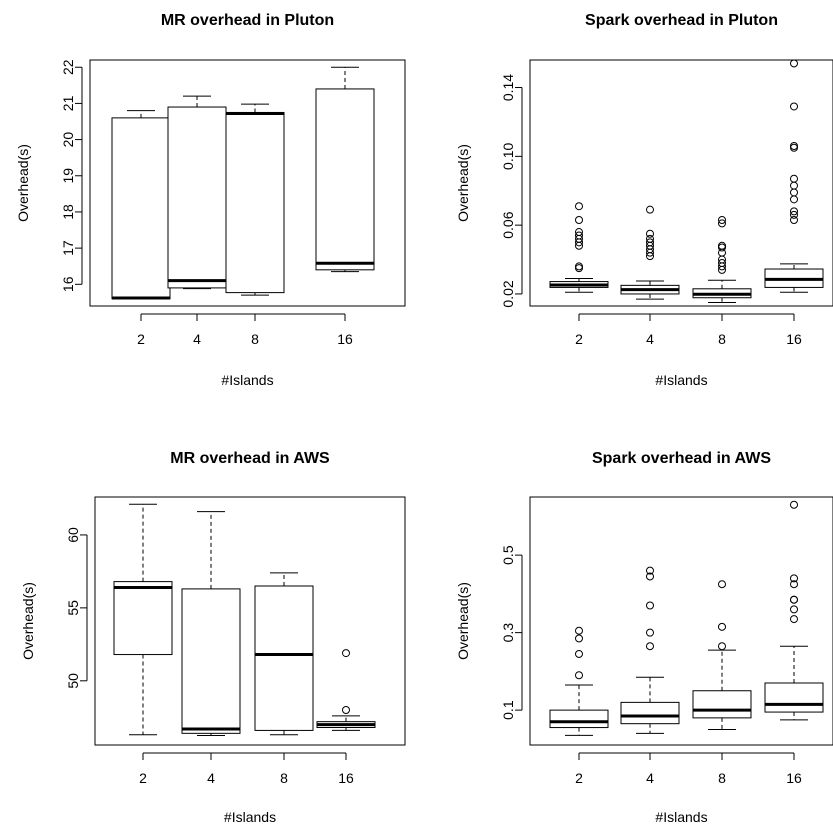 This screenshot has height=830, width=833. I want to click on y-tick-label: 17, so click(68, 248).